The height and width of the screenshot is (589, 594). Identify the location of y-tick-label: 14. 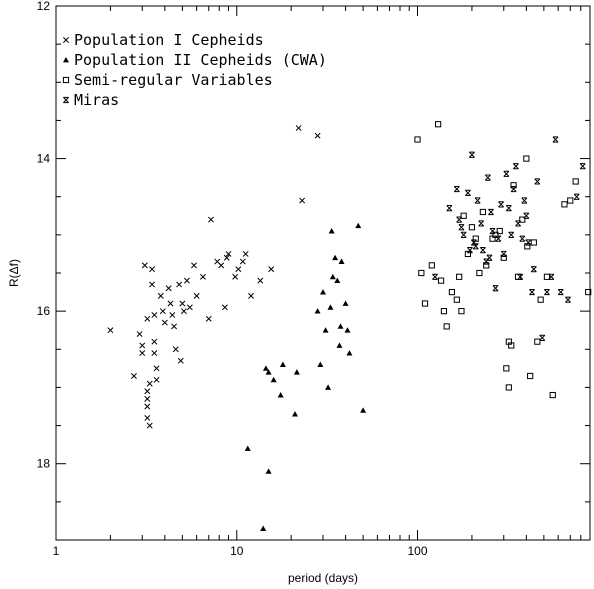
(44, 159).